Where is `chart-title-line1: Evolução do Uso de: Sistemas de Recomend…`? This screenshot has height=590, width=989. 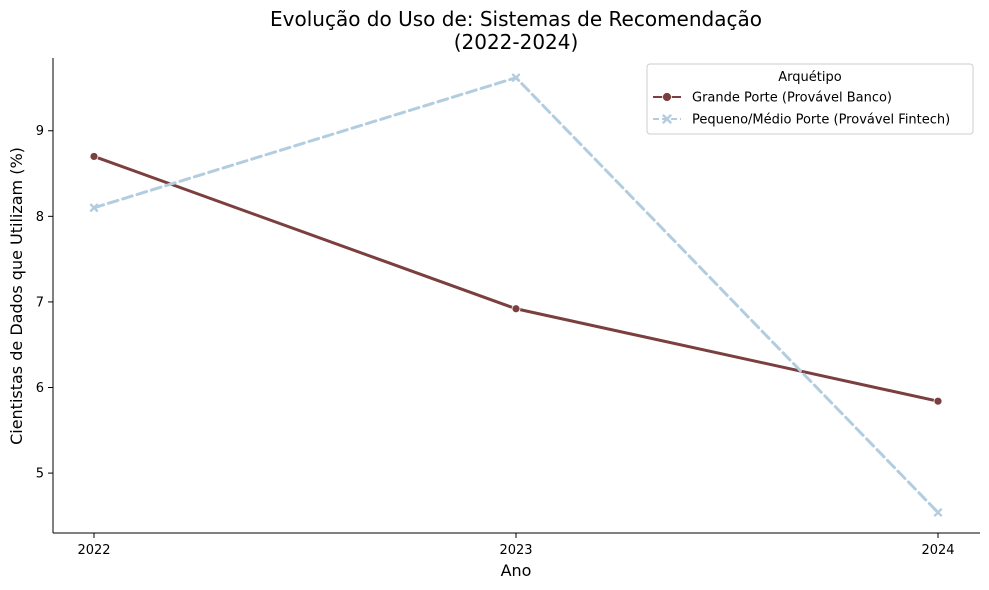
chart-title-line1: Evolução do Uso de: Sistemas de Recomend… is located at coordinates (516, 19).